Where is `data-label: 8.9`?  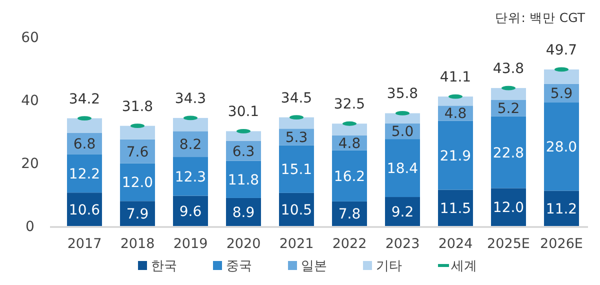
data-label: 8.9 is located at coordinates (243, 212).